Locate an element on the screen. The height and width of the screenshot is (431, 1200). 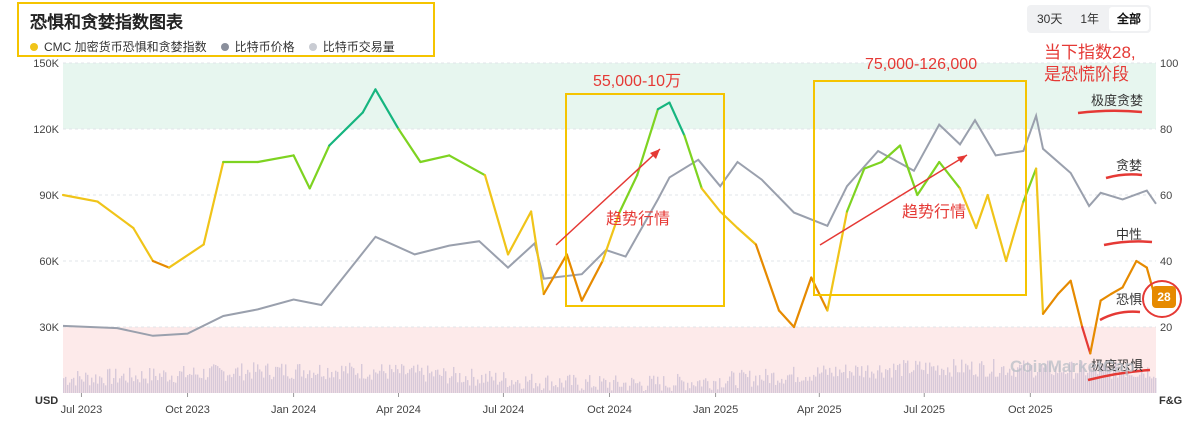
range-1y-button: 1年 is located at coordinates (1090, 19).